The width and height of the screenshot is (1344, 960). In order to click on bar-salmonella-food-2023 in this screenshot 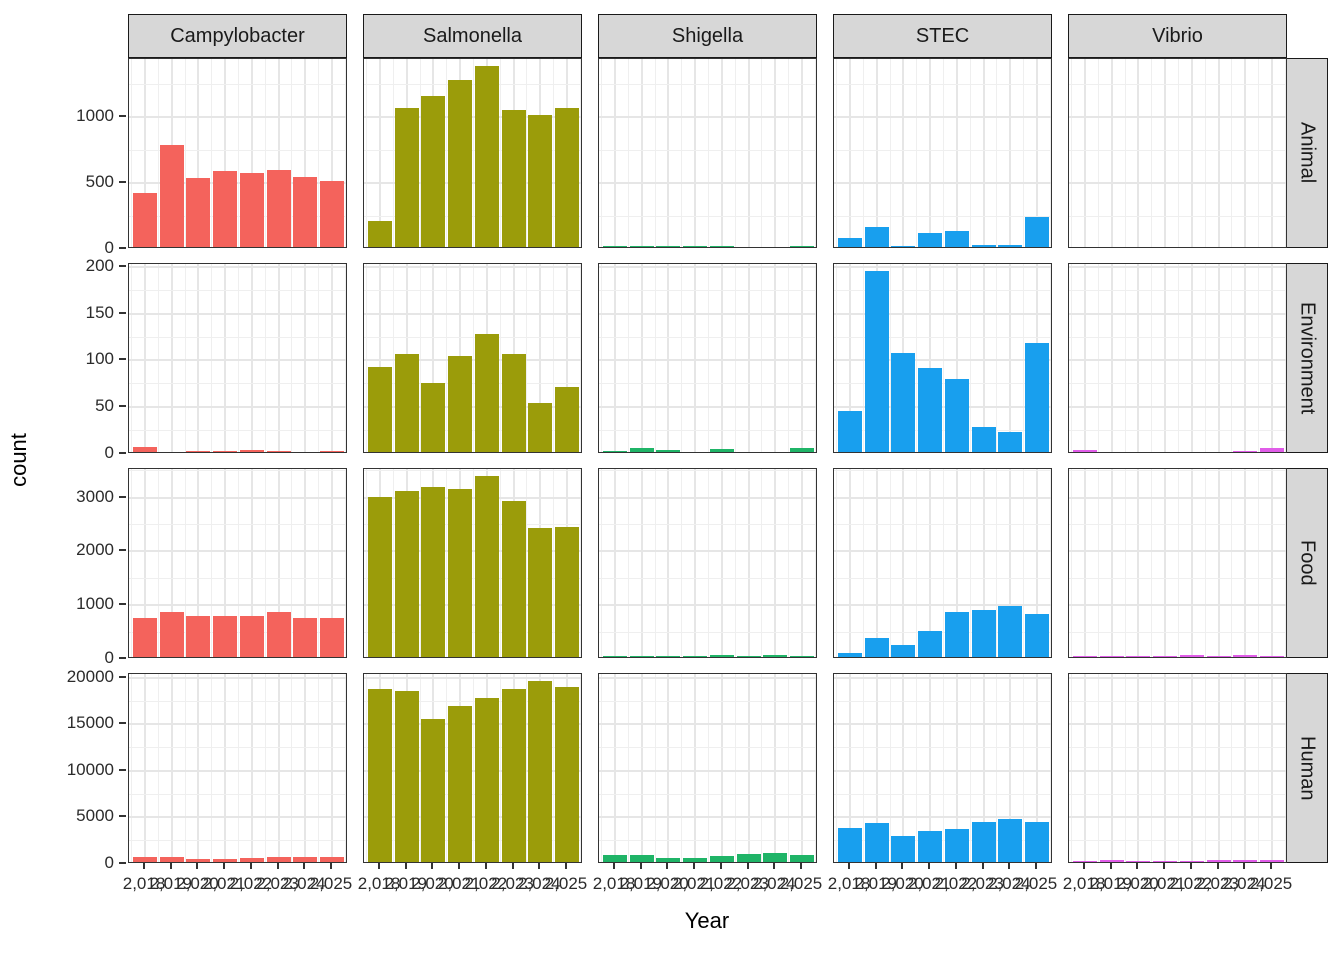, I will do `click(513, 579)`.